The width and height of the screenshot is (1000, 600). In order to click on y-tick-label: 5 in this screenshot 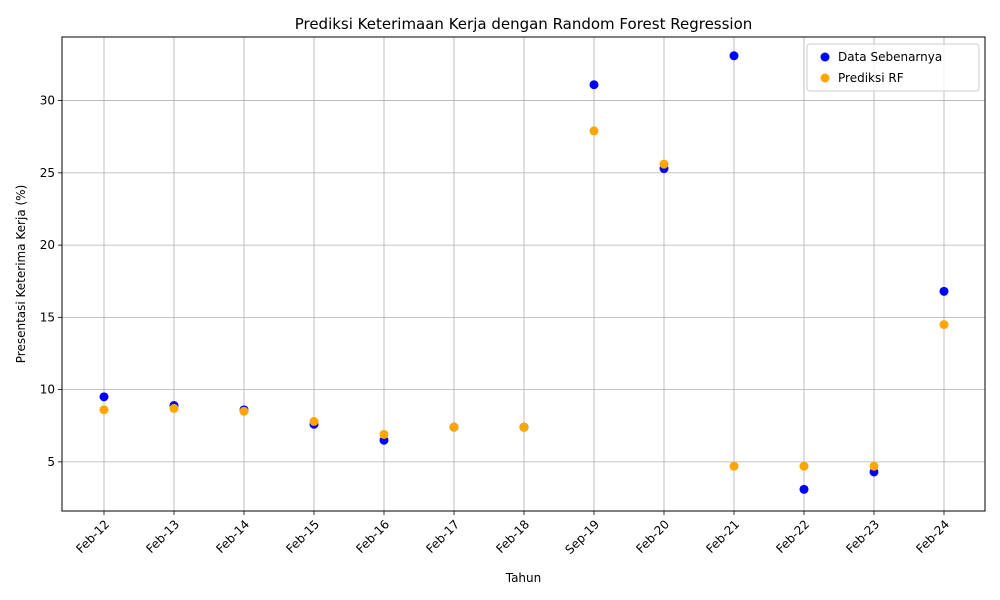, I will do `click(51, 462)`.